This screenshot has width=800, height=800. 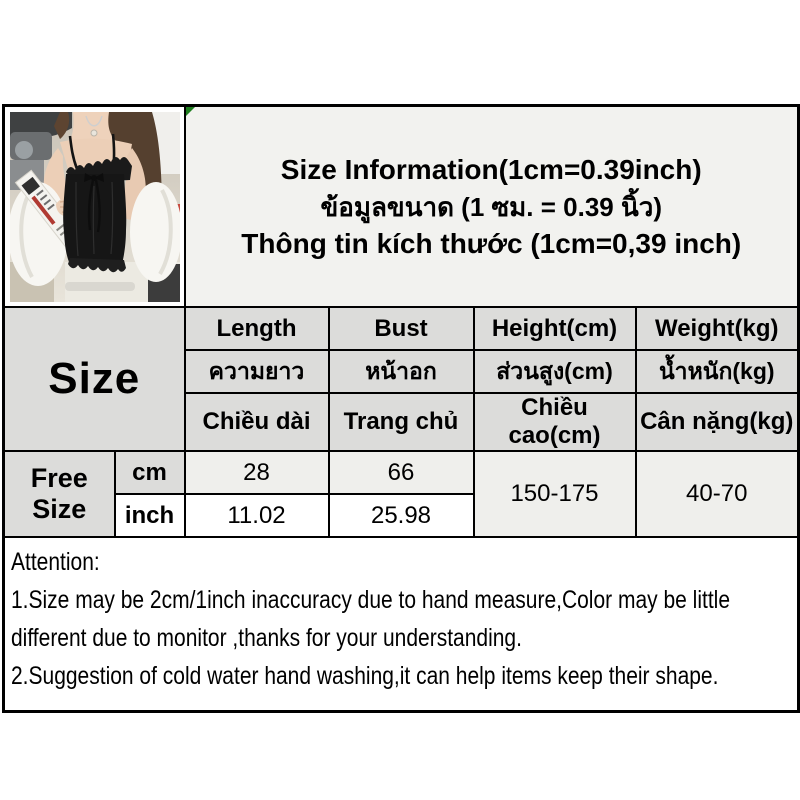 I want to click on value-length-inch: 11.02, so click(x=256, y=515).